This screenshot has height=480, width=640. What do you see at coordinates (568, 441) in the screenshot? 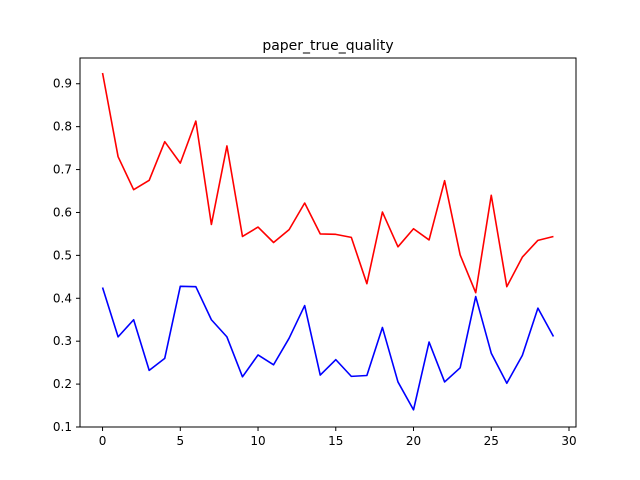
I see `x-tick-label: 30` at bounding box center [568, 441].